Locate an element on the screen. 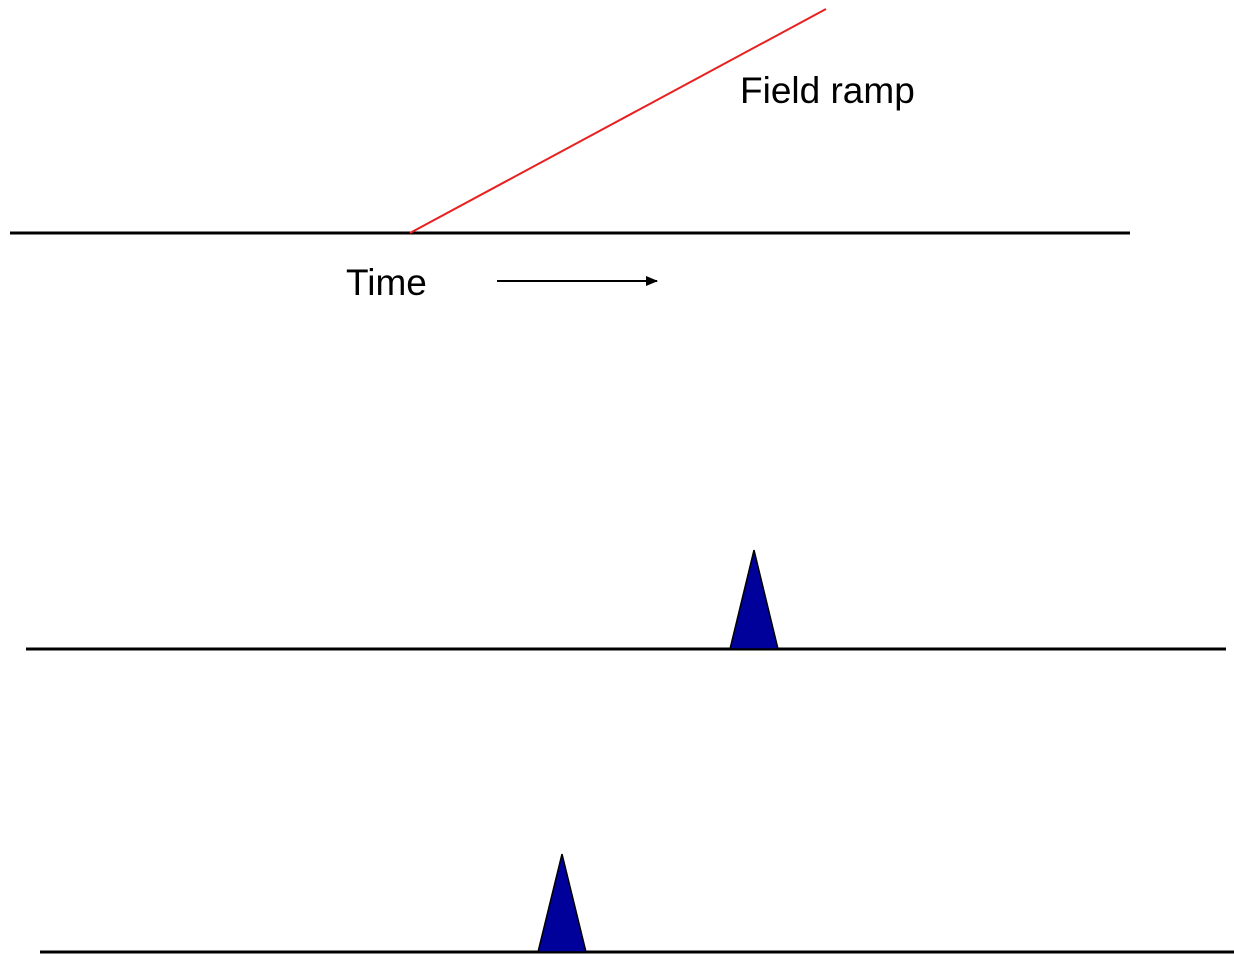 The width and height of the screenshot is (1234, 954). field-ramp-line is located at coordinates (618, 121).